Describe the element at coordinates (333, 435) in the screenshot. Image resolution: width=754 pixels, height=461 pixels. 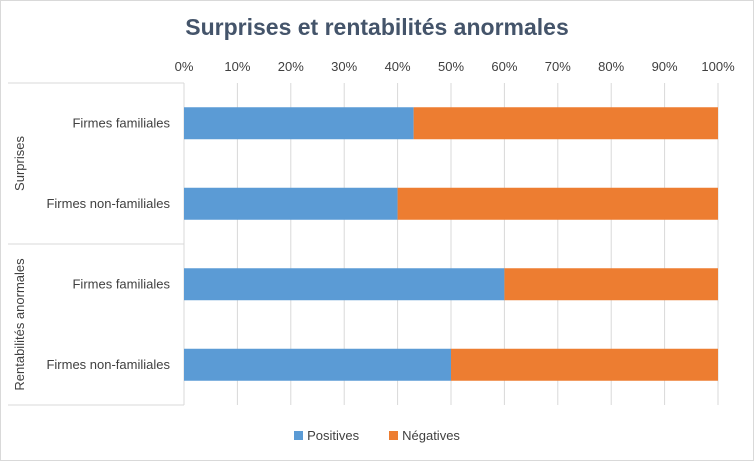
I see `legend-label: Positives` at that location.